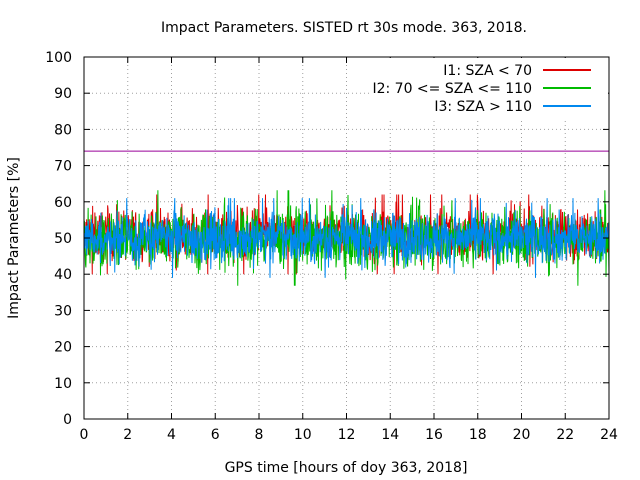 Image resolution: width=640 pixels, height=480 pixels. Describe the element at coordinates (565, 435) in the screenshot. I see `x-tick-label: 22` at that location.